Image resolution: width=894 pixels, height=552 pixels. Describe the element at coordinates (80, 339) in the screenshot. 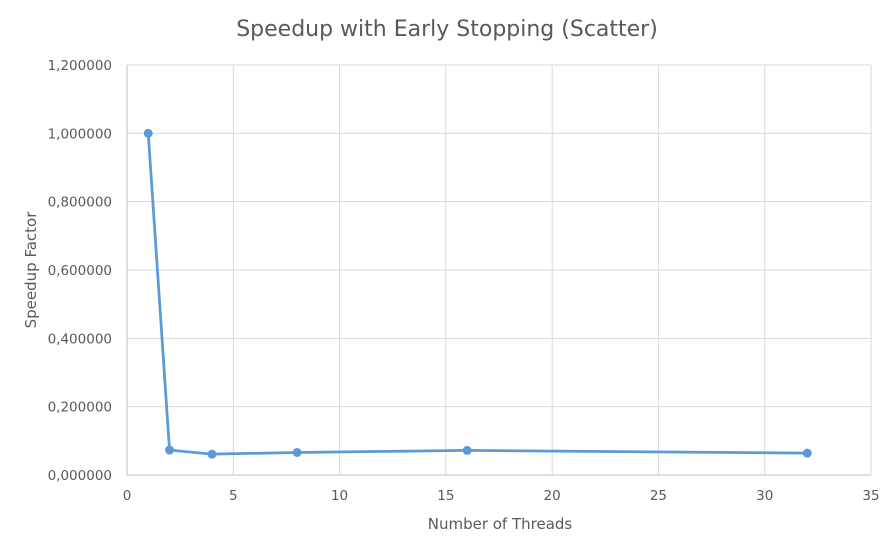

I see `y-tick-label: 0,400000` at that location.